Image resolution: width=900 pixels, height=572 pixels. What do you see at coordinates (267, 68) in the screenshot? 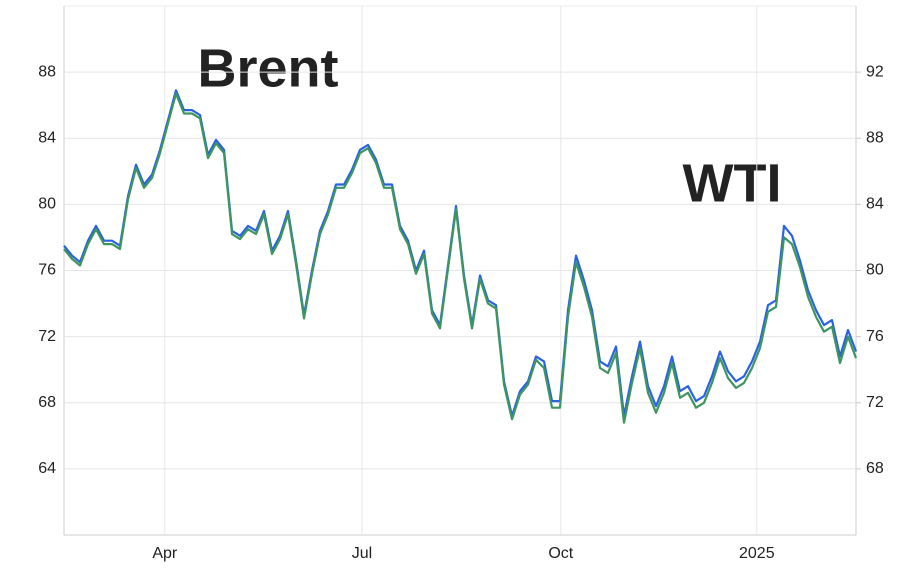
I see `series-label: Brent` at bounding box center [267, 68].